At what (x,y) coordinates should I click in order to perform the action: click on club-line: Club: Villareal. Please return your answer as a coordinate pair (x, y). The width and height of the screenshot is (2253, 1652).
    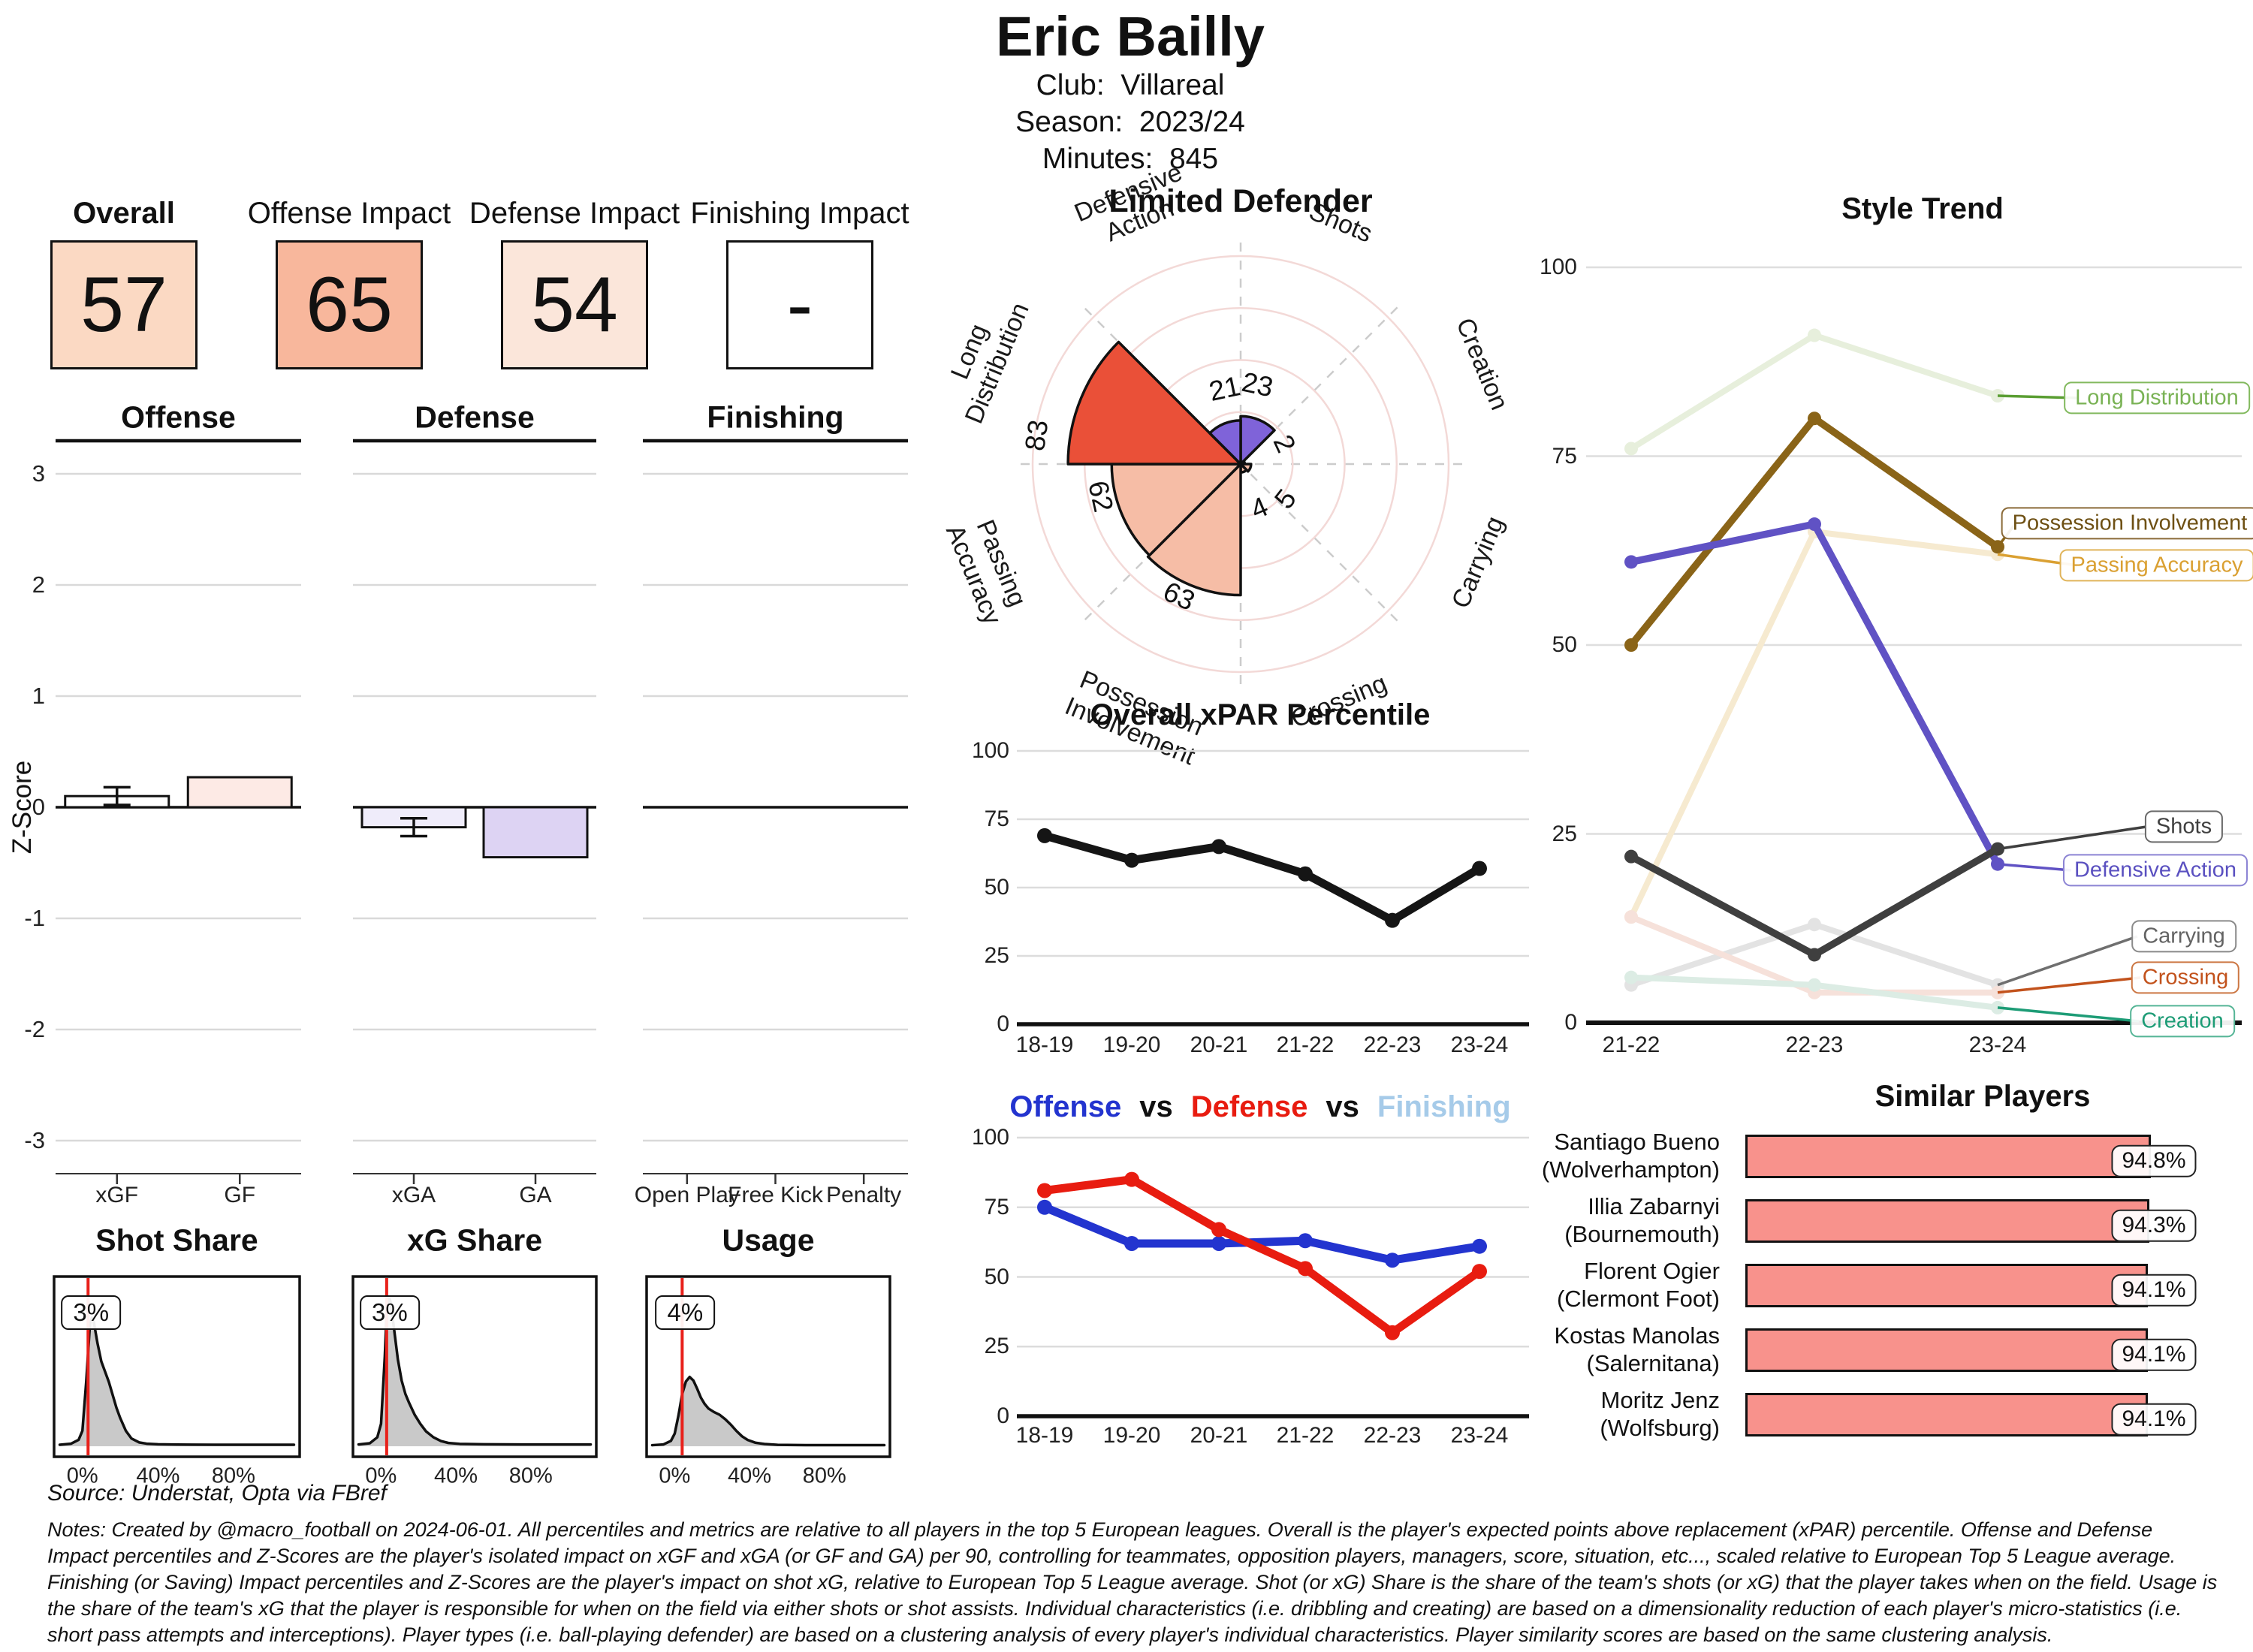
    Looking at the image, I should click on (1130, 85).